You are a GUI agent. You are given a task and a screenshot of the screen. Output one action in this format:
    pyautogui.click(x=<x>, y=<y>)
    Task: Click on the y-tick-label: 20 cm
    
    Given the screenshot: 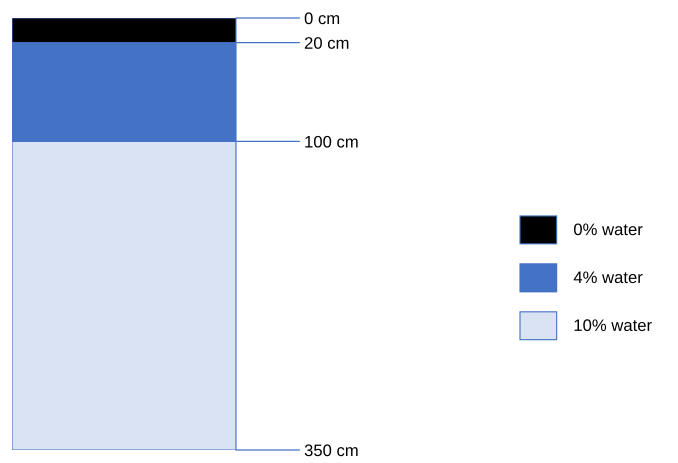 What is the action you would take?
    pyautogui.click(x=326, y=43)
    